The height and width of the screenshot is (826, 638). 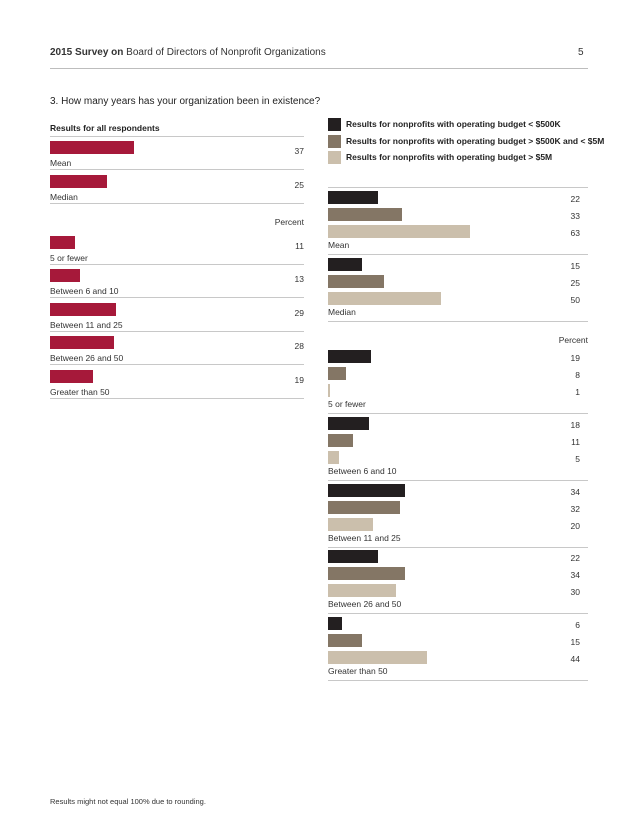 I want to click on left-value: 37, so click(x=299, y=151).